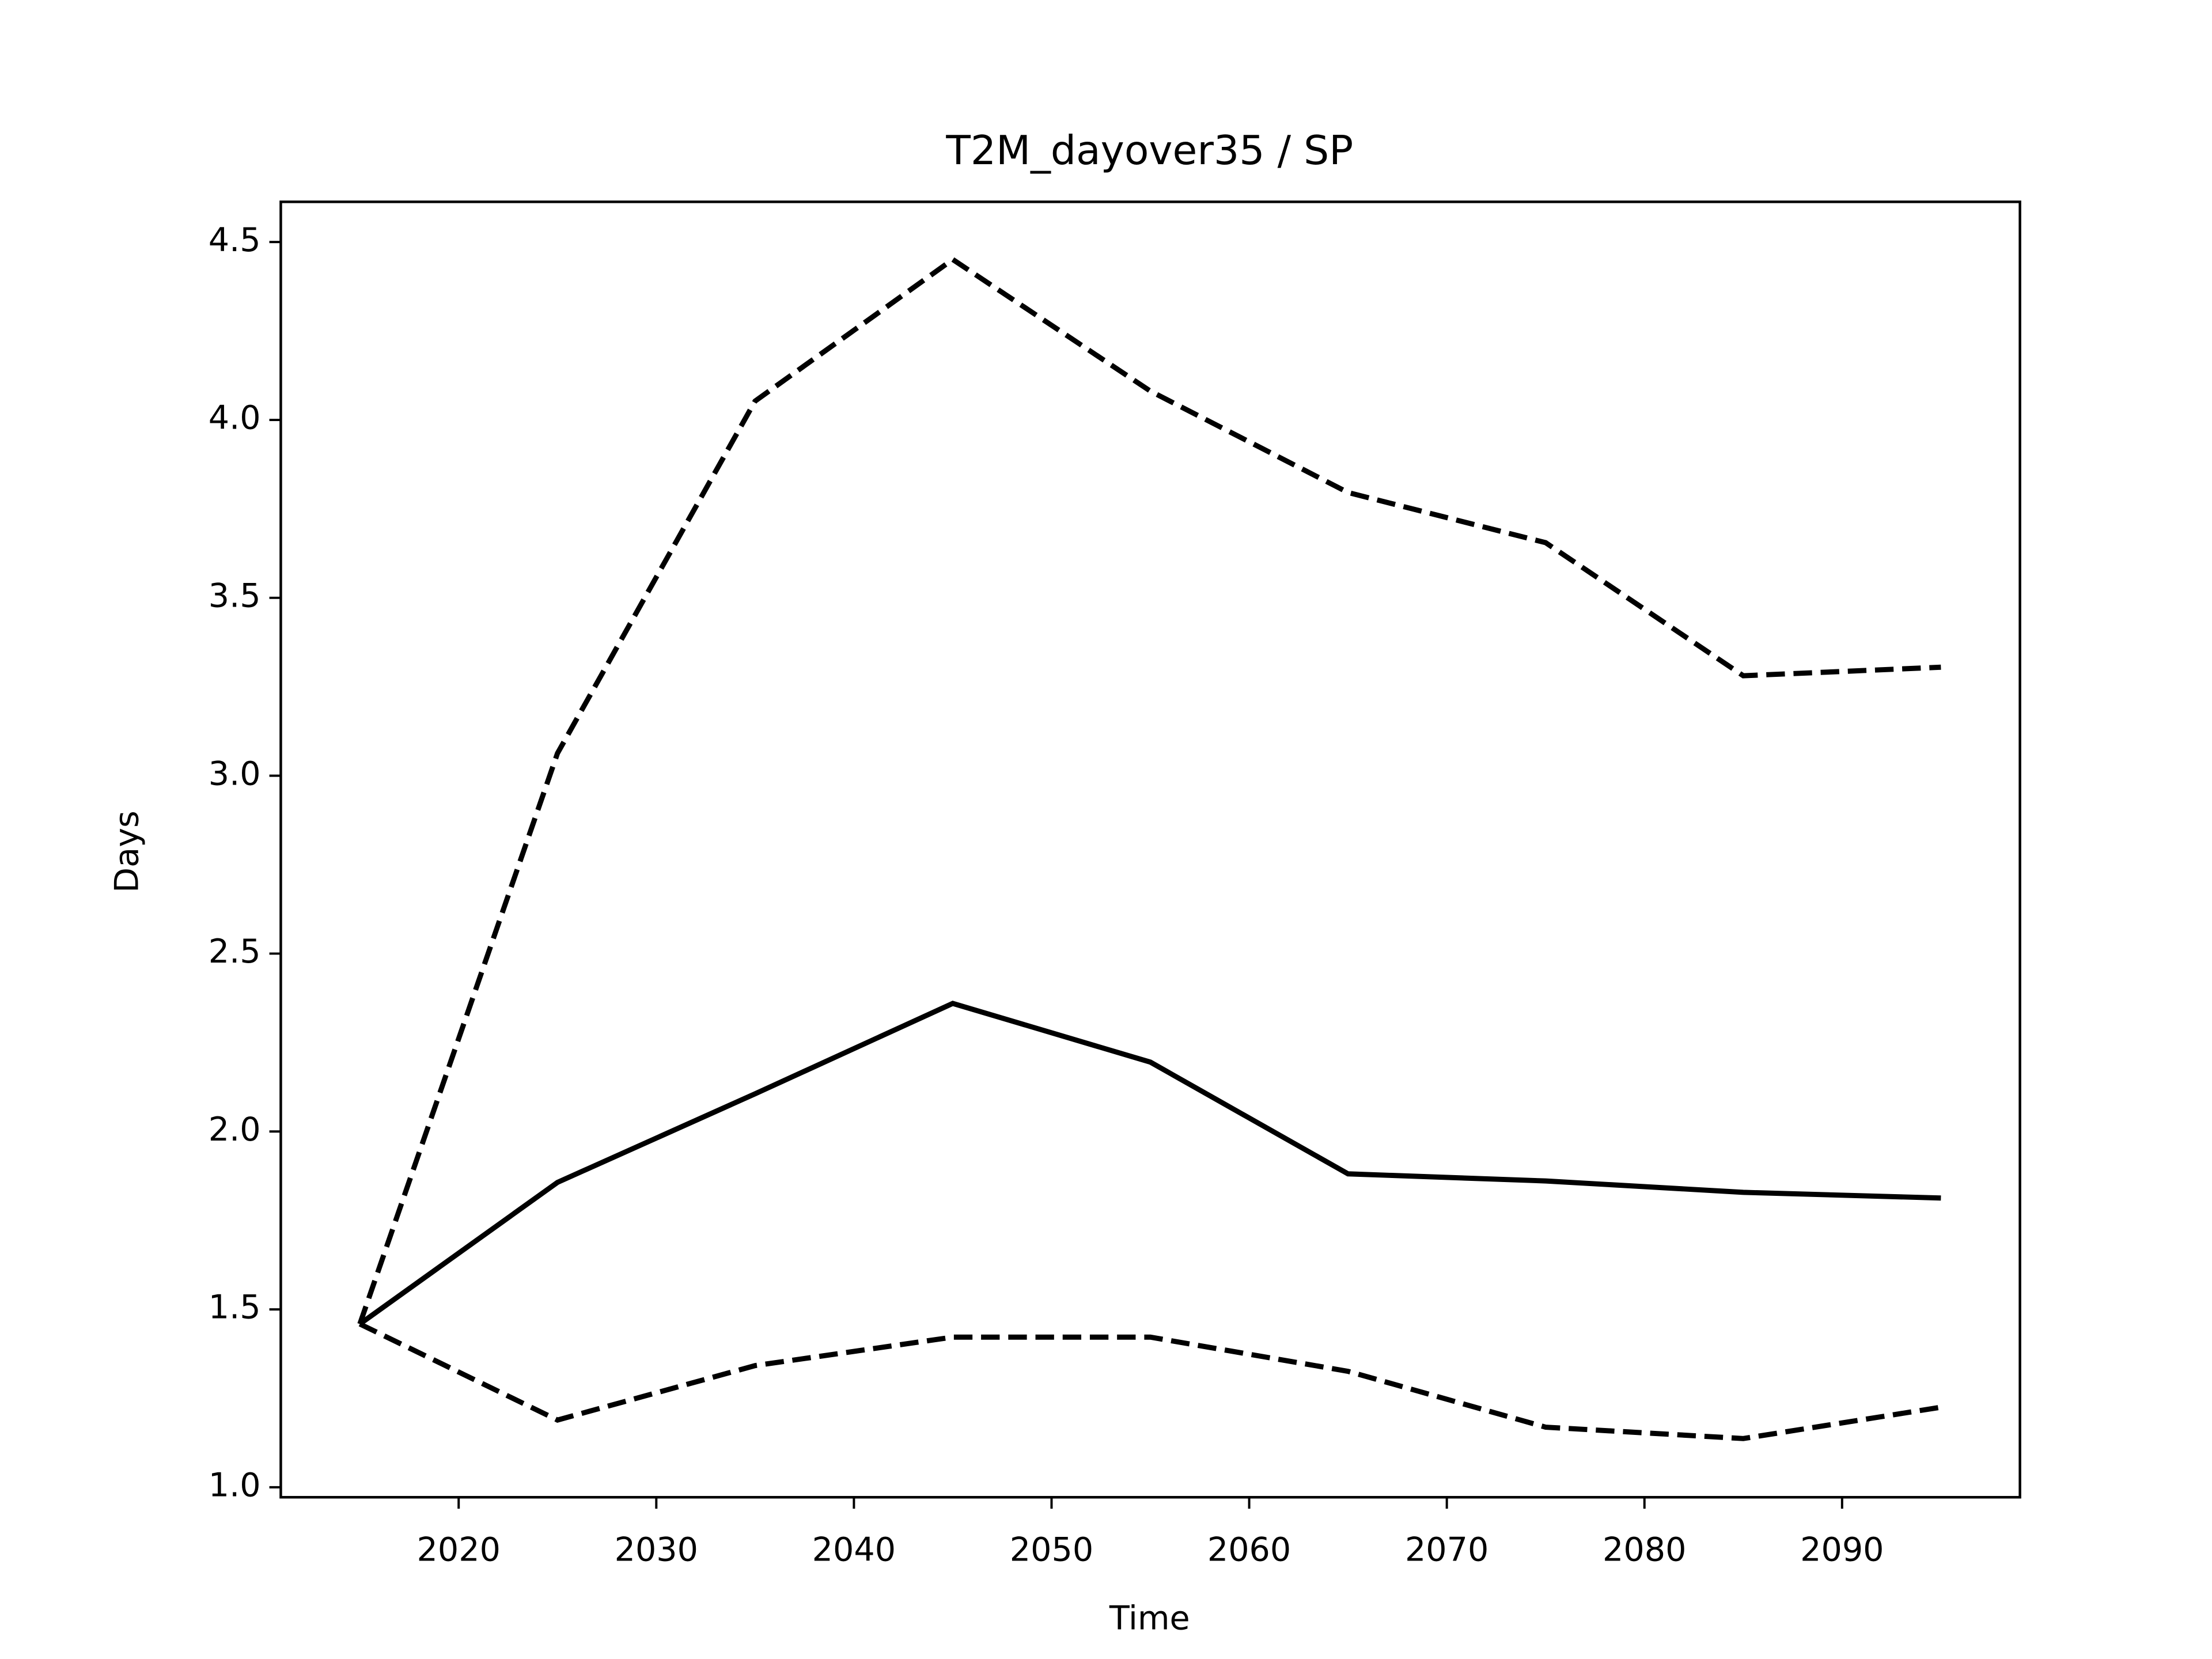  Describe the element at coordinates (235, 596) in the screenshot. I see `y-tick-label: 3.5` at that location.